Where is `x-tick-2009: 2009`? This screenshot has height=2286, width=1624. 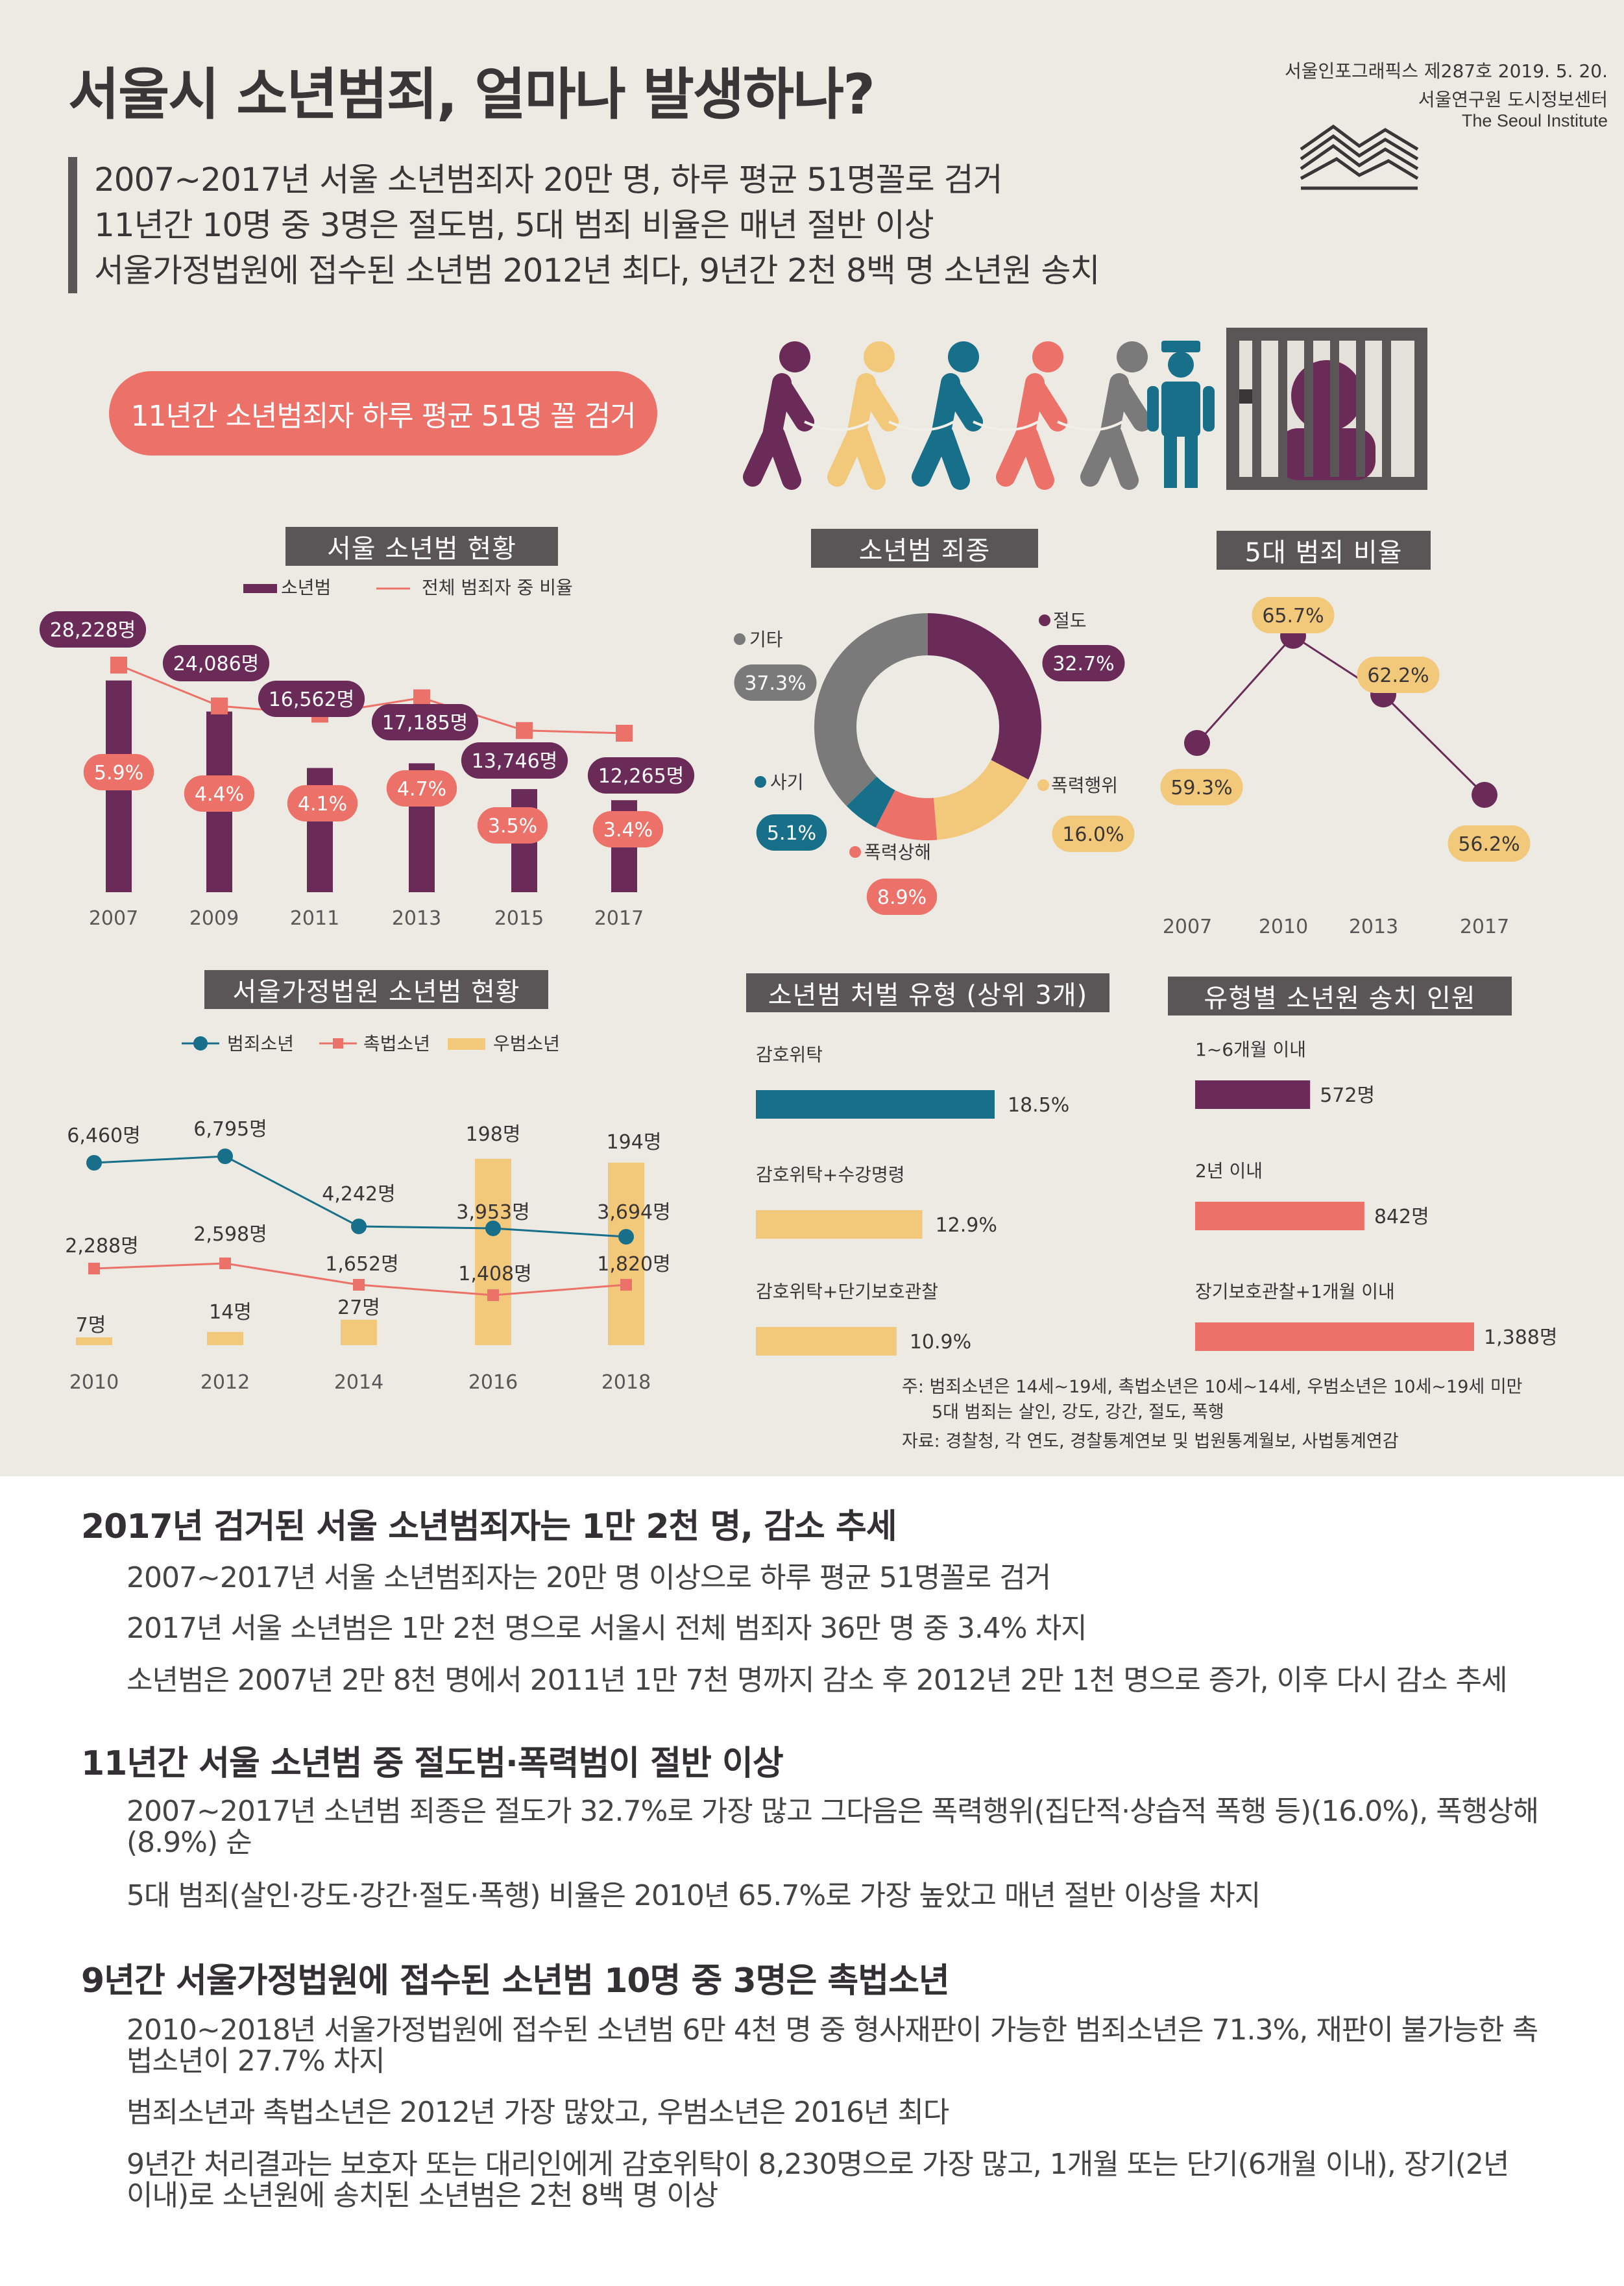 x-tick-2009: 2009 is located at coordinates (214, 918).